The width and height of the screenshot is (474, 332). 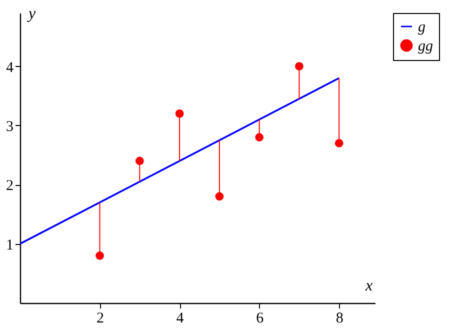 I want to click on y-tick-label: 1, so click(x=10, y=245).